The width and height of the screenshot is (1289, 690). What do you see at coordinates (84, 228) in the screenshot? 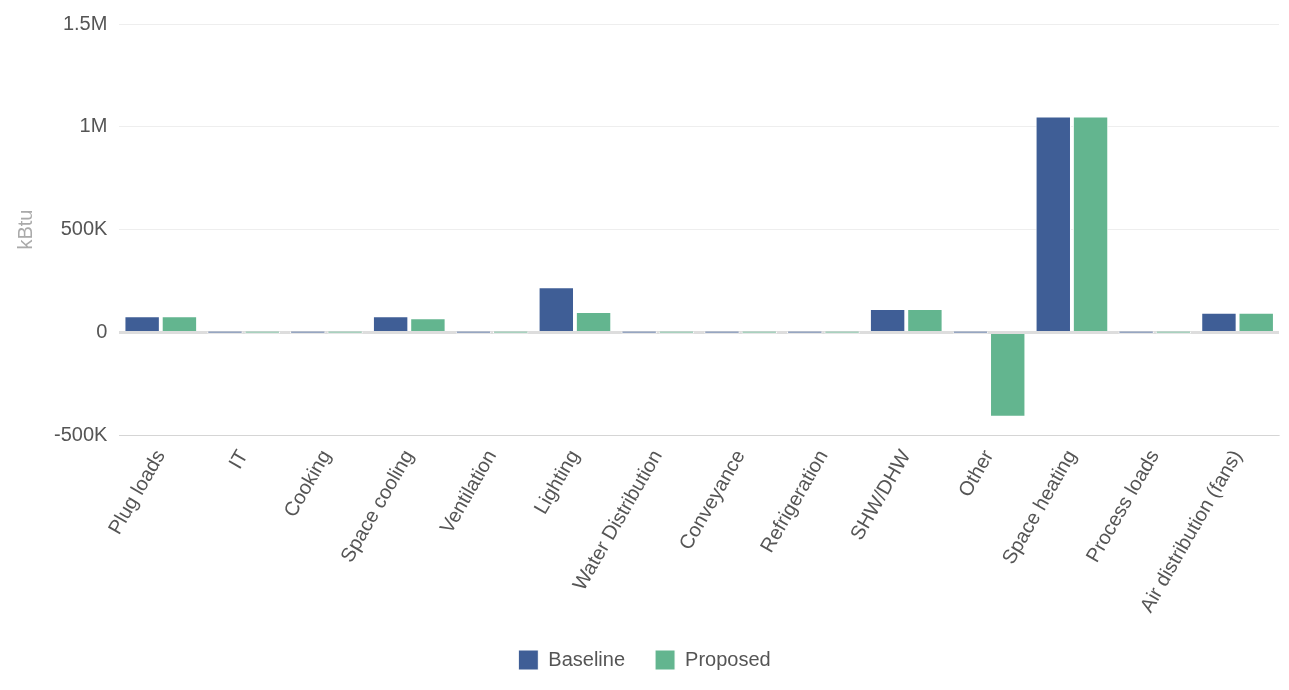
I see `y-tick-label: 500K` at bounding box center [84, 228].